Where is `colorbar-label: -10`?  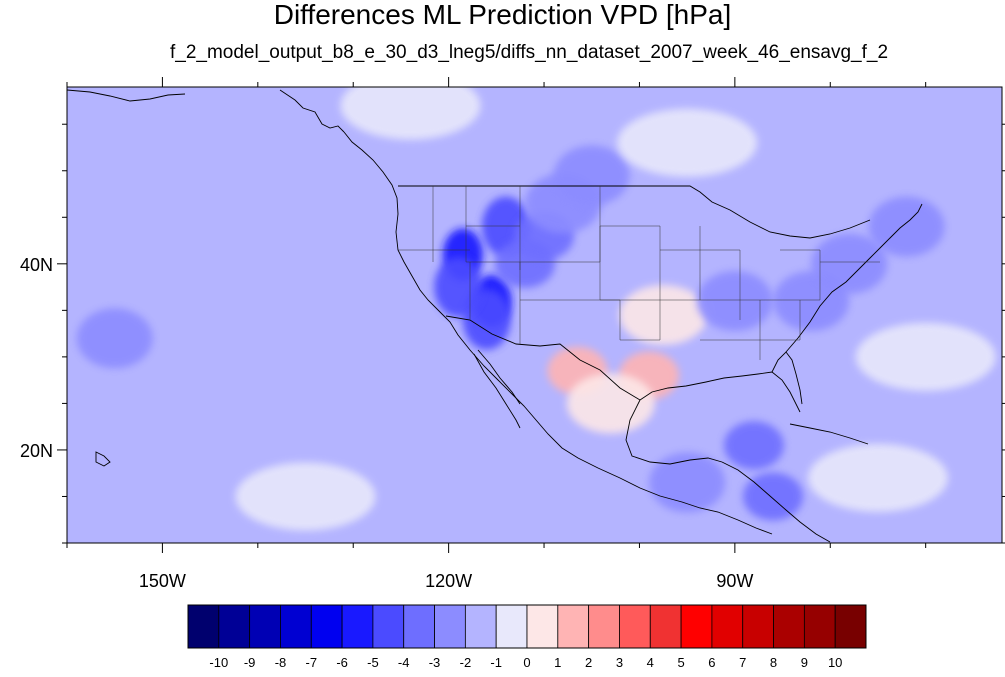 colorbar-label: -10 is located at coordinates (218, 662).